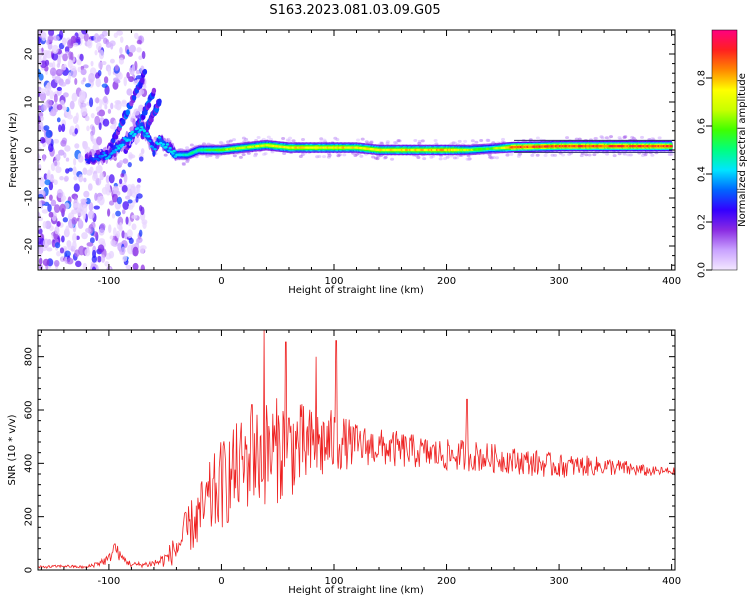 This screenshot has height=600, width=750. What do you see at coordinates (29, 102) in the screenshot?
I see `spectrogram-y-tick-label: 10` at bounding box center [29, 102].